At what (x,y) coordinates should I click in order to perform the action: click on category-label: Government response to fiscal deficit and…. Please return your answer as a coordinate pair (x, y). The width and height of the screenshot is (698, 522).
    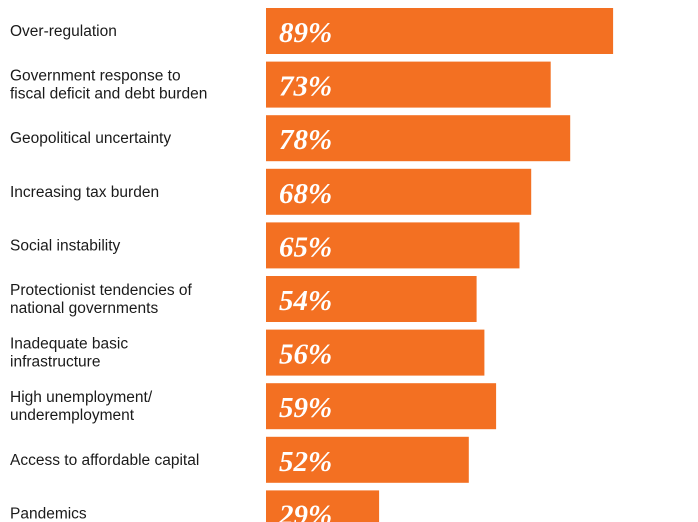
    Looking at the image, I should click on (108, 85).